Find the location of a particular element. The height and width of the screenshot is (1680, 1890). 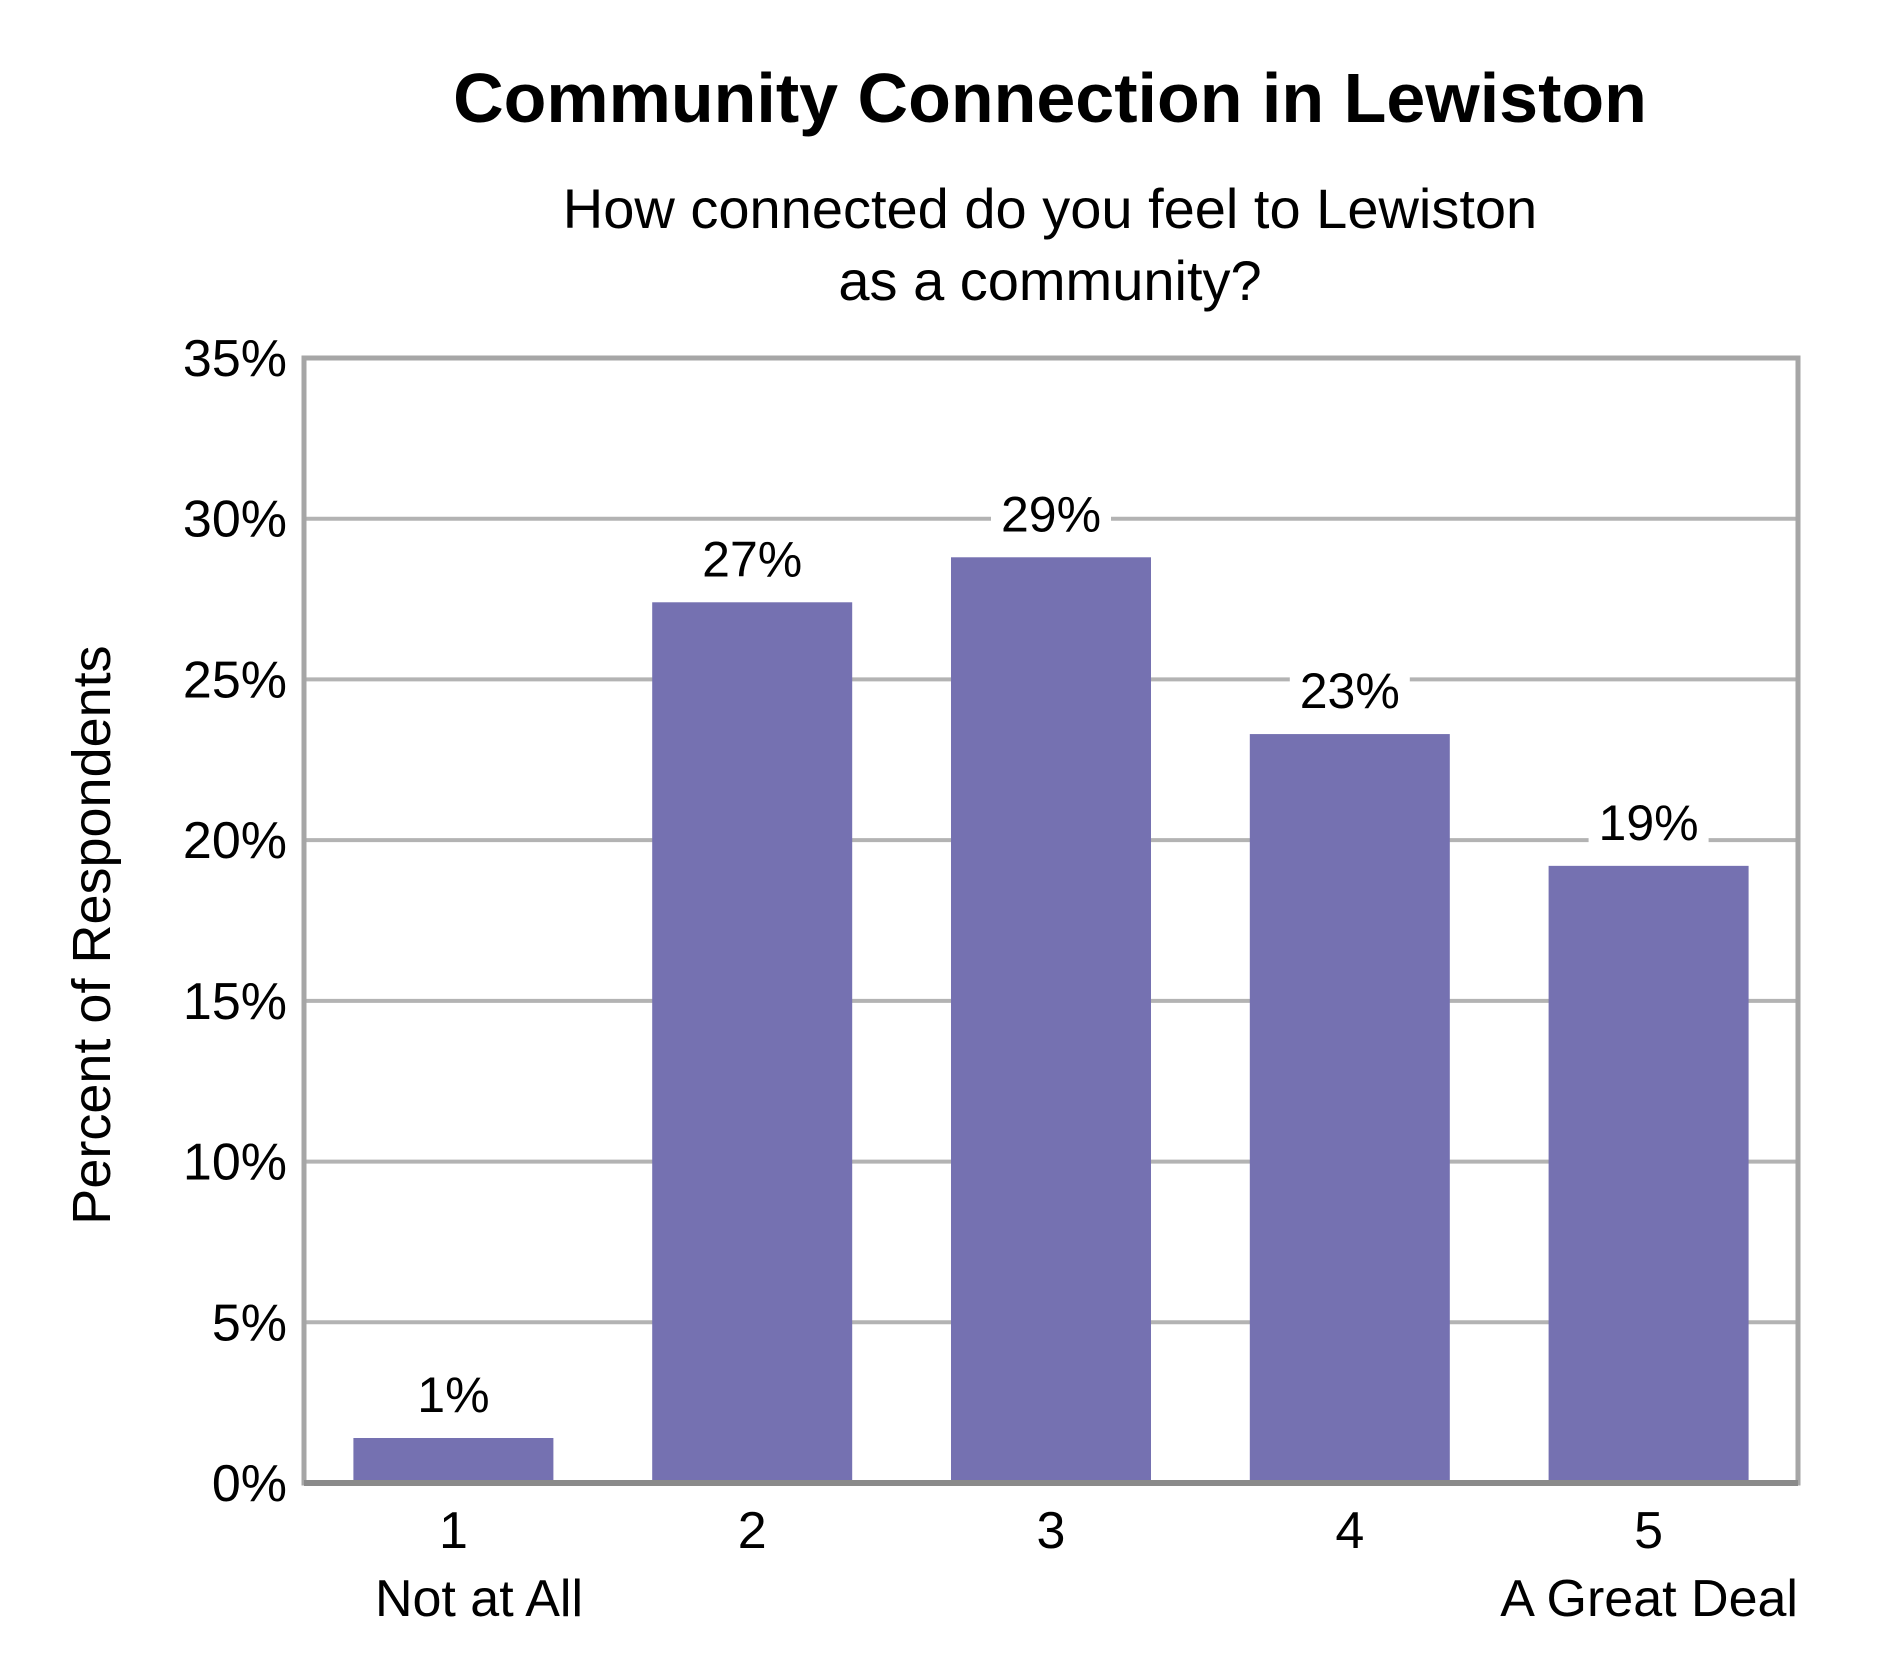

x-tick-label: 4 is located at coordinates (1349, 1531).